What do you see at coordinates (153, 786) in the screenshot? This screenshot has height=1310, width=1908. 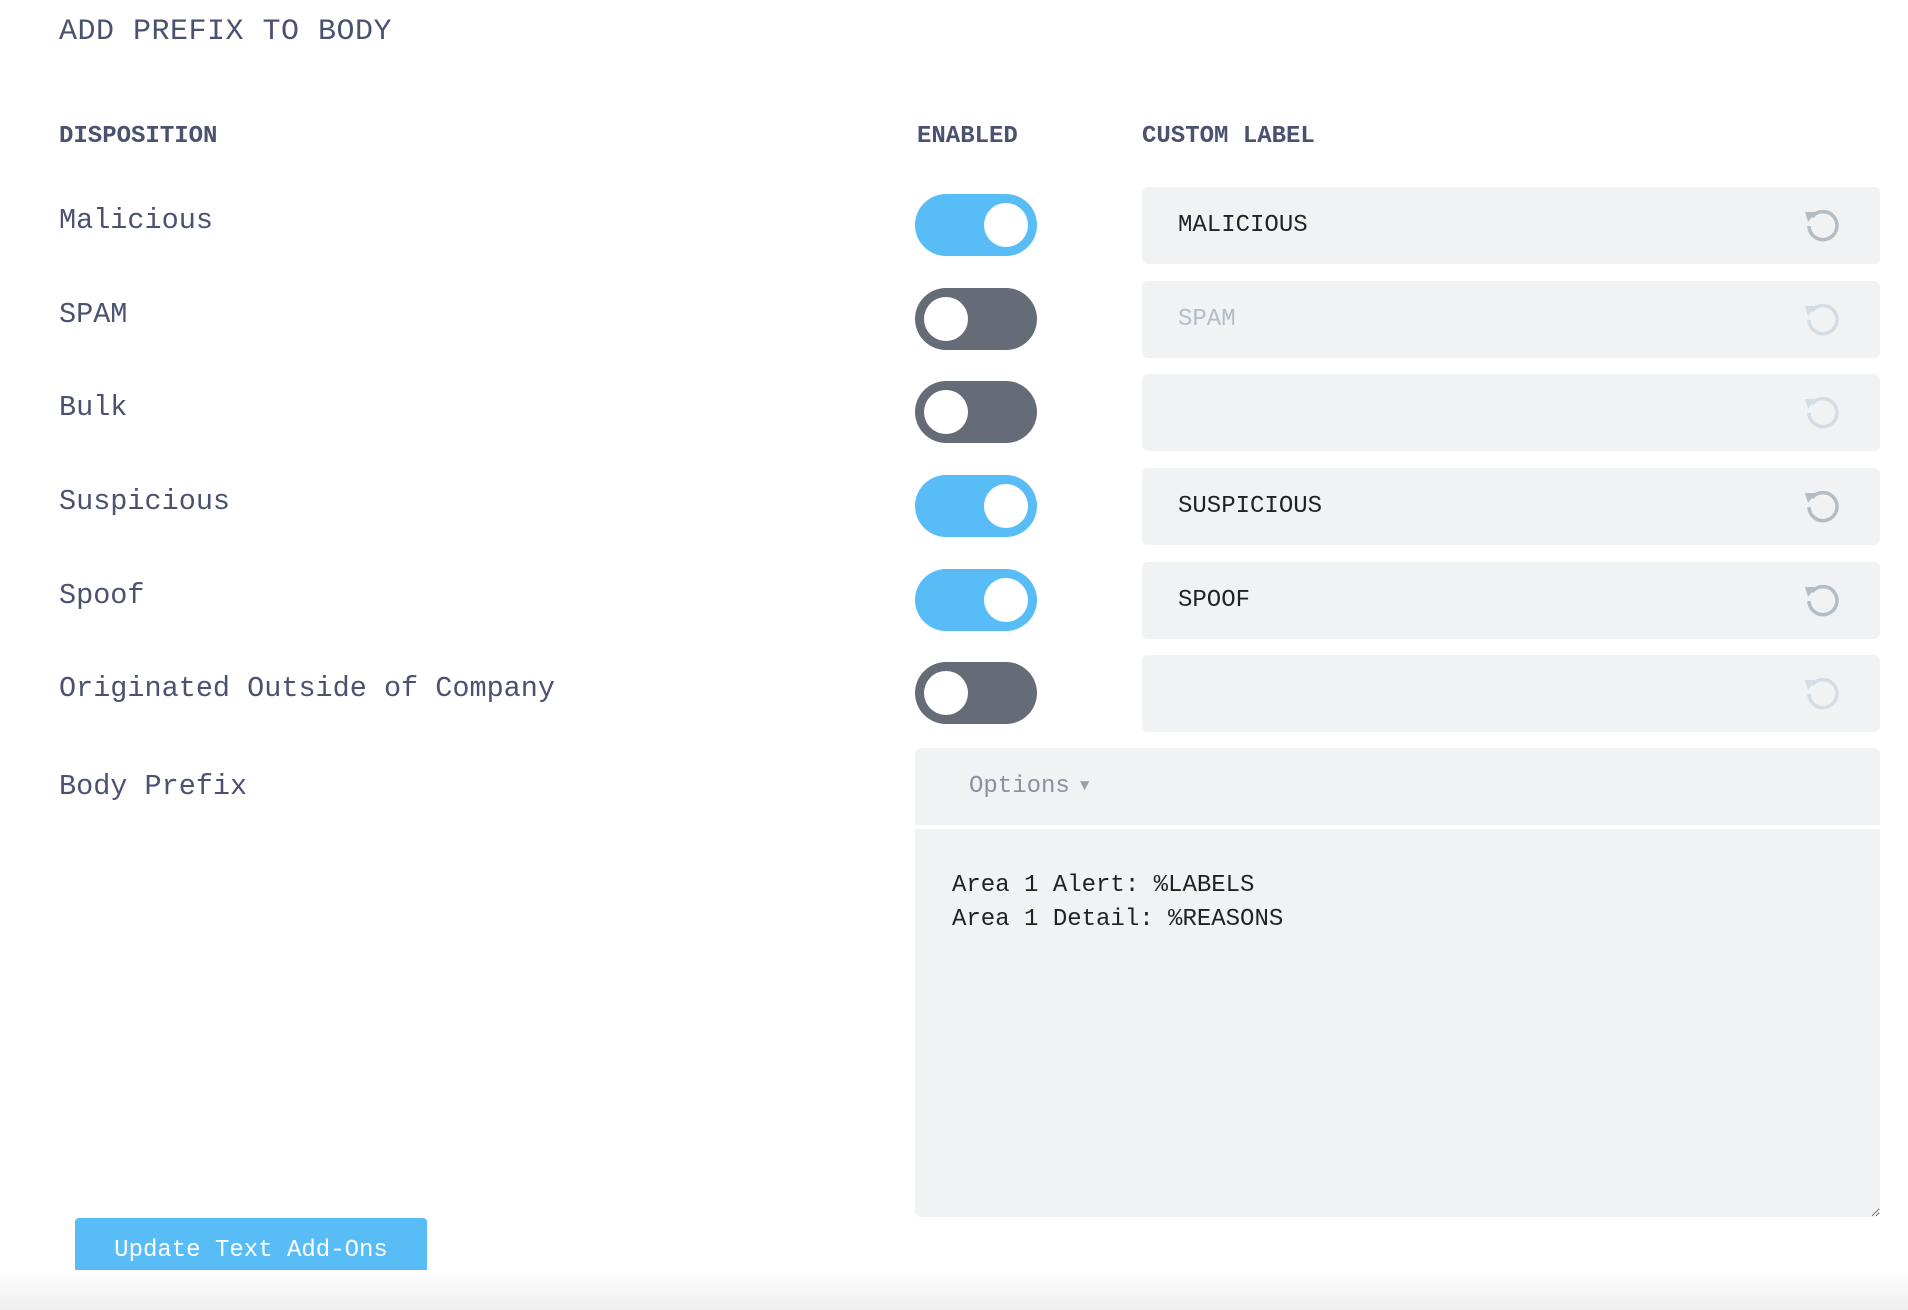 I see `body-prefix-label: Body Prefix` at bounding box center [153, 786].